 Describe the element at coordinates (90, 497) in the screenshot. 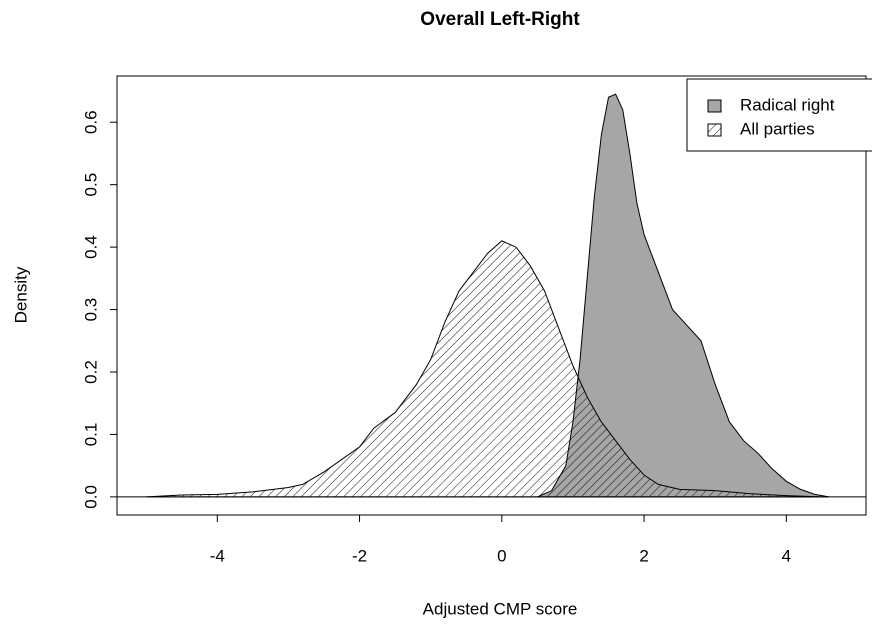

I see `y-tick-label: 0.0` at that location.